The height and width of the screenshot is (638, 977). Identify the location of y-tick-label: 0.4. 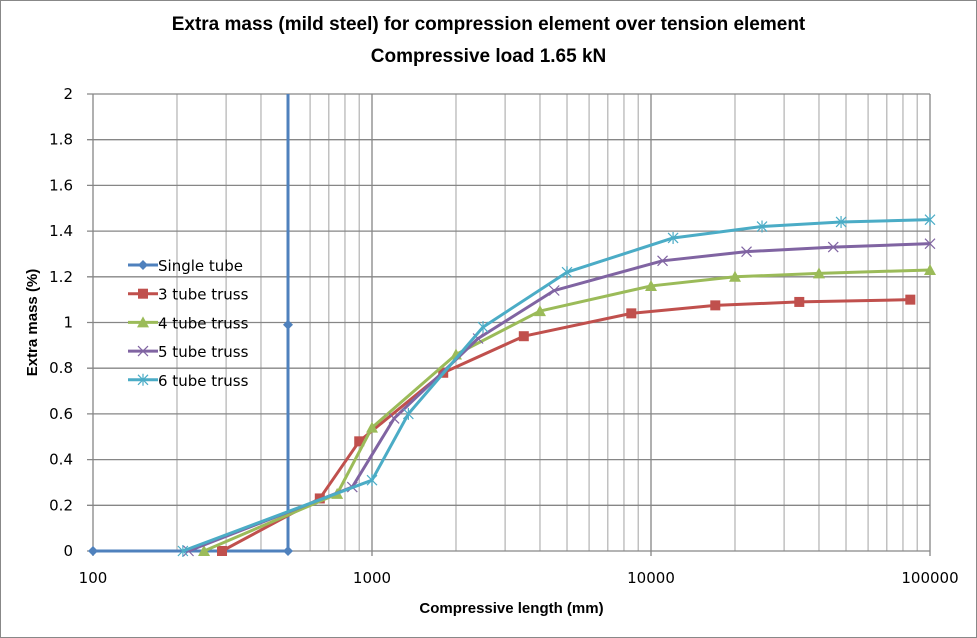
(61, 460).